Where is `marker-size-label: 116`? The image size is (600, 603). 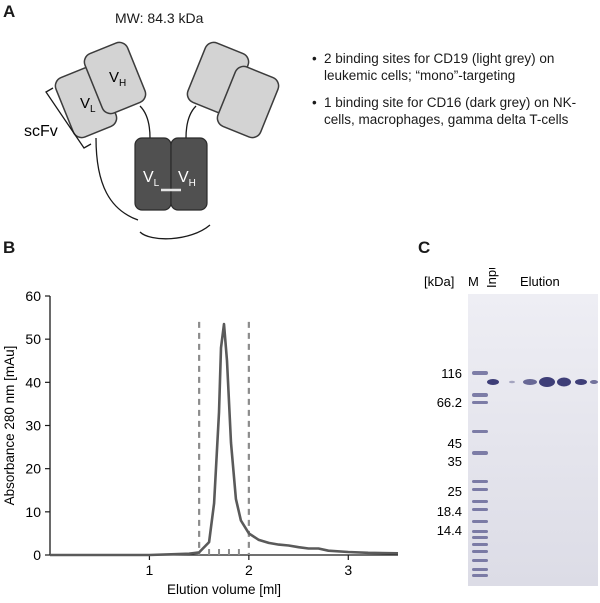
marker-size-label: 116 is located at coordinates (451, 373).